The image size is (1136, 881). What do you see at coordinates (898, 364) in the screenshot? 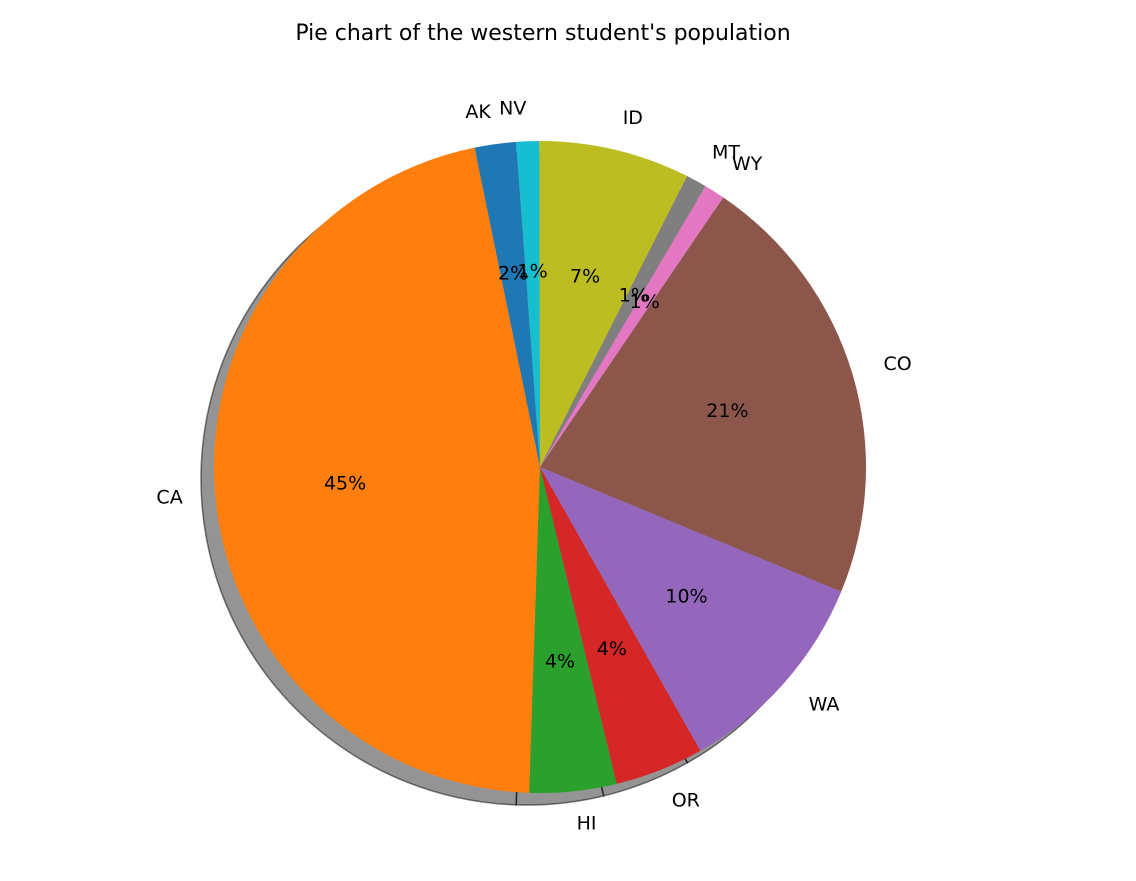
I see `slice-label-co: CO` at bounding box center [898, 364].